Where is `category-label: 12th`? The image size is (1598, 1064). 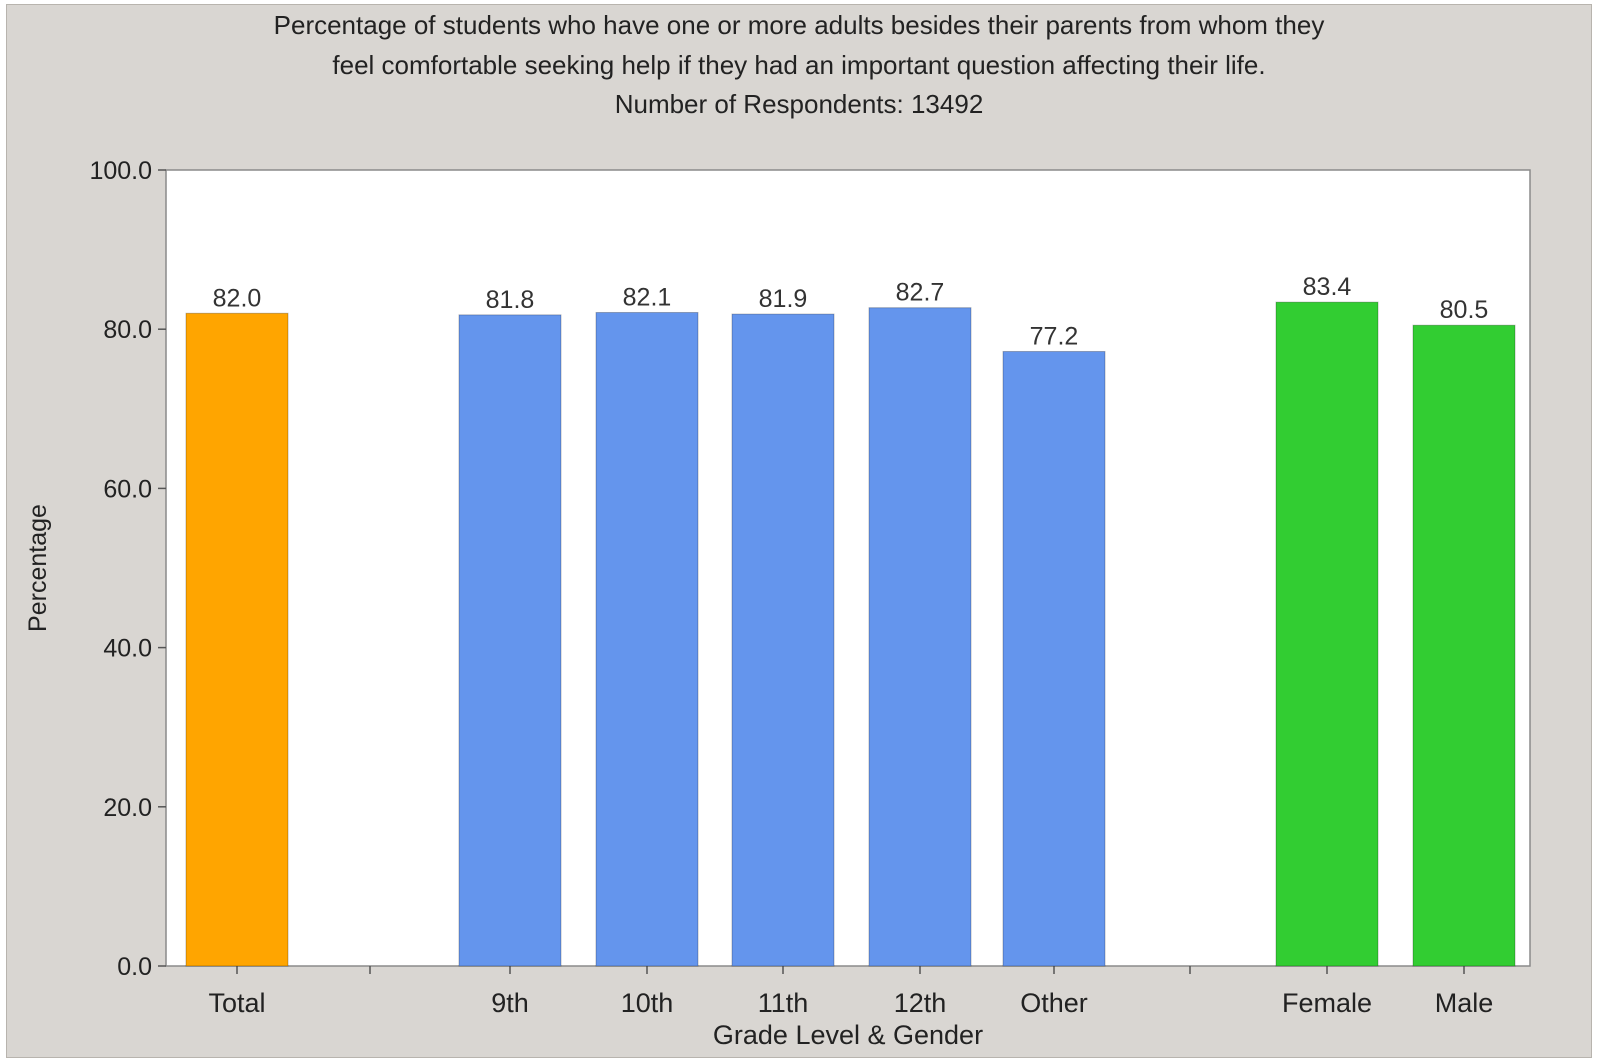
category-label: 12th is located at coordinates (920, 1003).